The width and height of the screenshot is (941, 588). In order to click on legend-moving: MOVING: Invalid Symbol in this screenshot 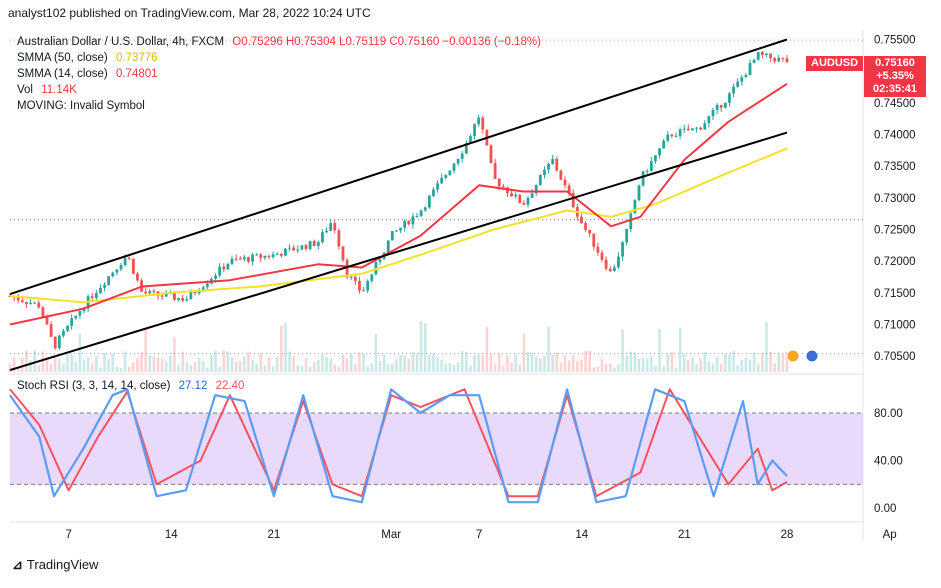, I will do `click(81, 106)`.